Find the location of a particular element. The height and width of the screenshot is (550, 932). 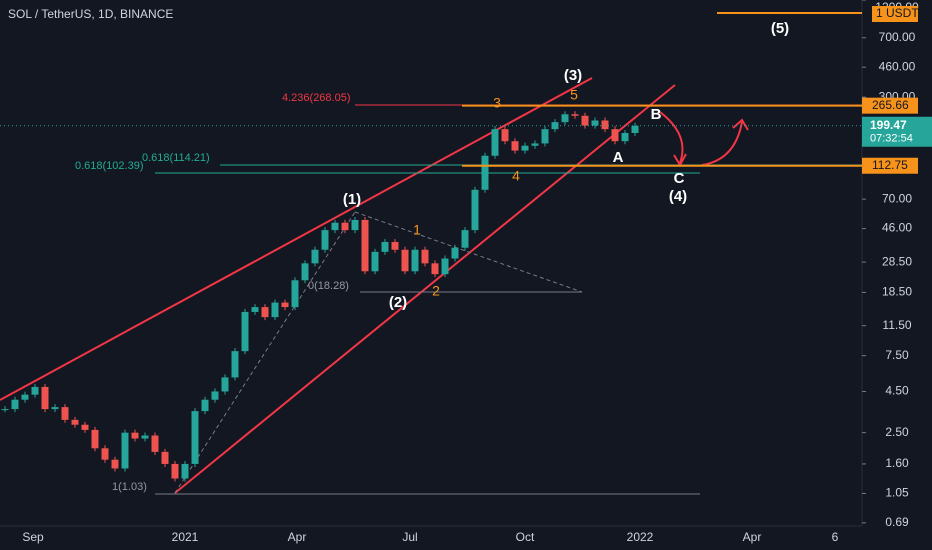

level-label: 265.66 is located at coordinates (890, 105).